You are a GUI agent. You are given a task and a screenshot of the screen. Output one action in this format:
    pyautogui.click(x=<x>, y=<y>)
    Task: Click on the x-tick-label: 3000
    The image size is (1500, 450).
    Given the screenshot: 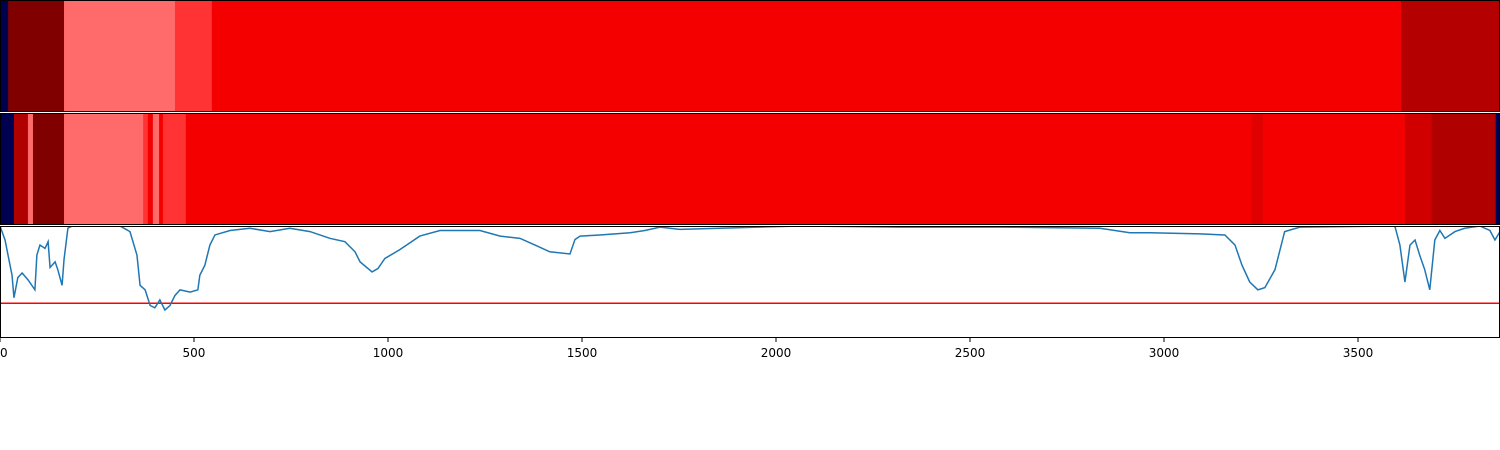 What is the action you would take?
    pyautogui.click(x=1164, y=353)
    